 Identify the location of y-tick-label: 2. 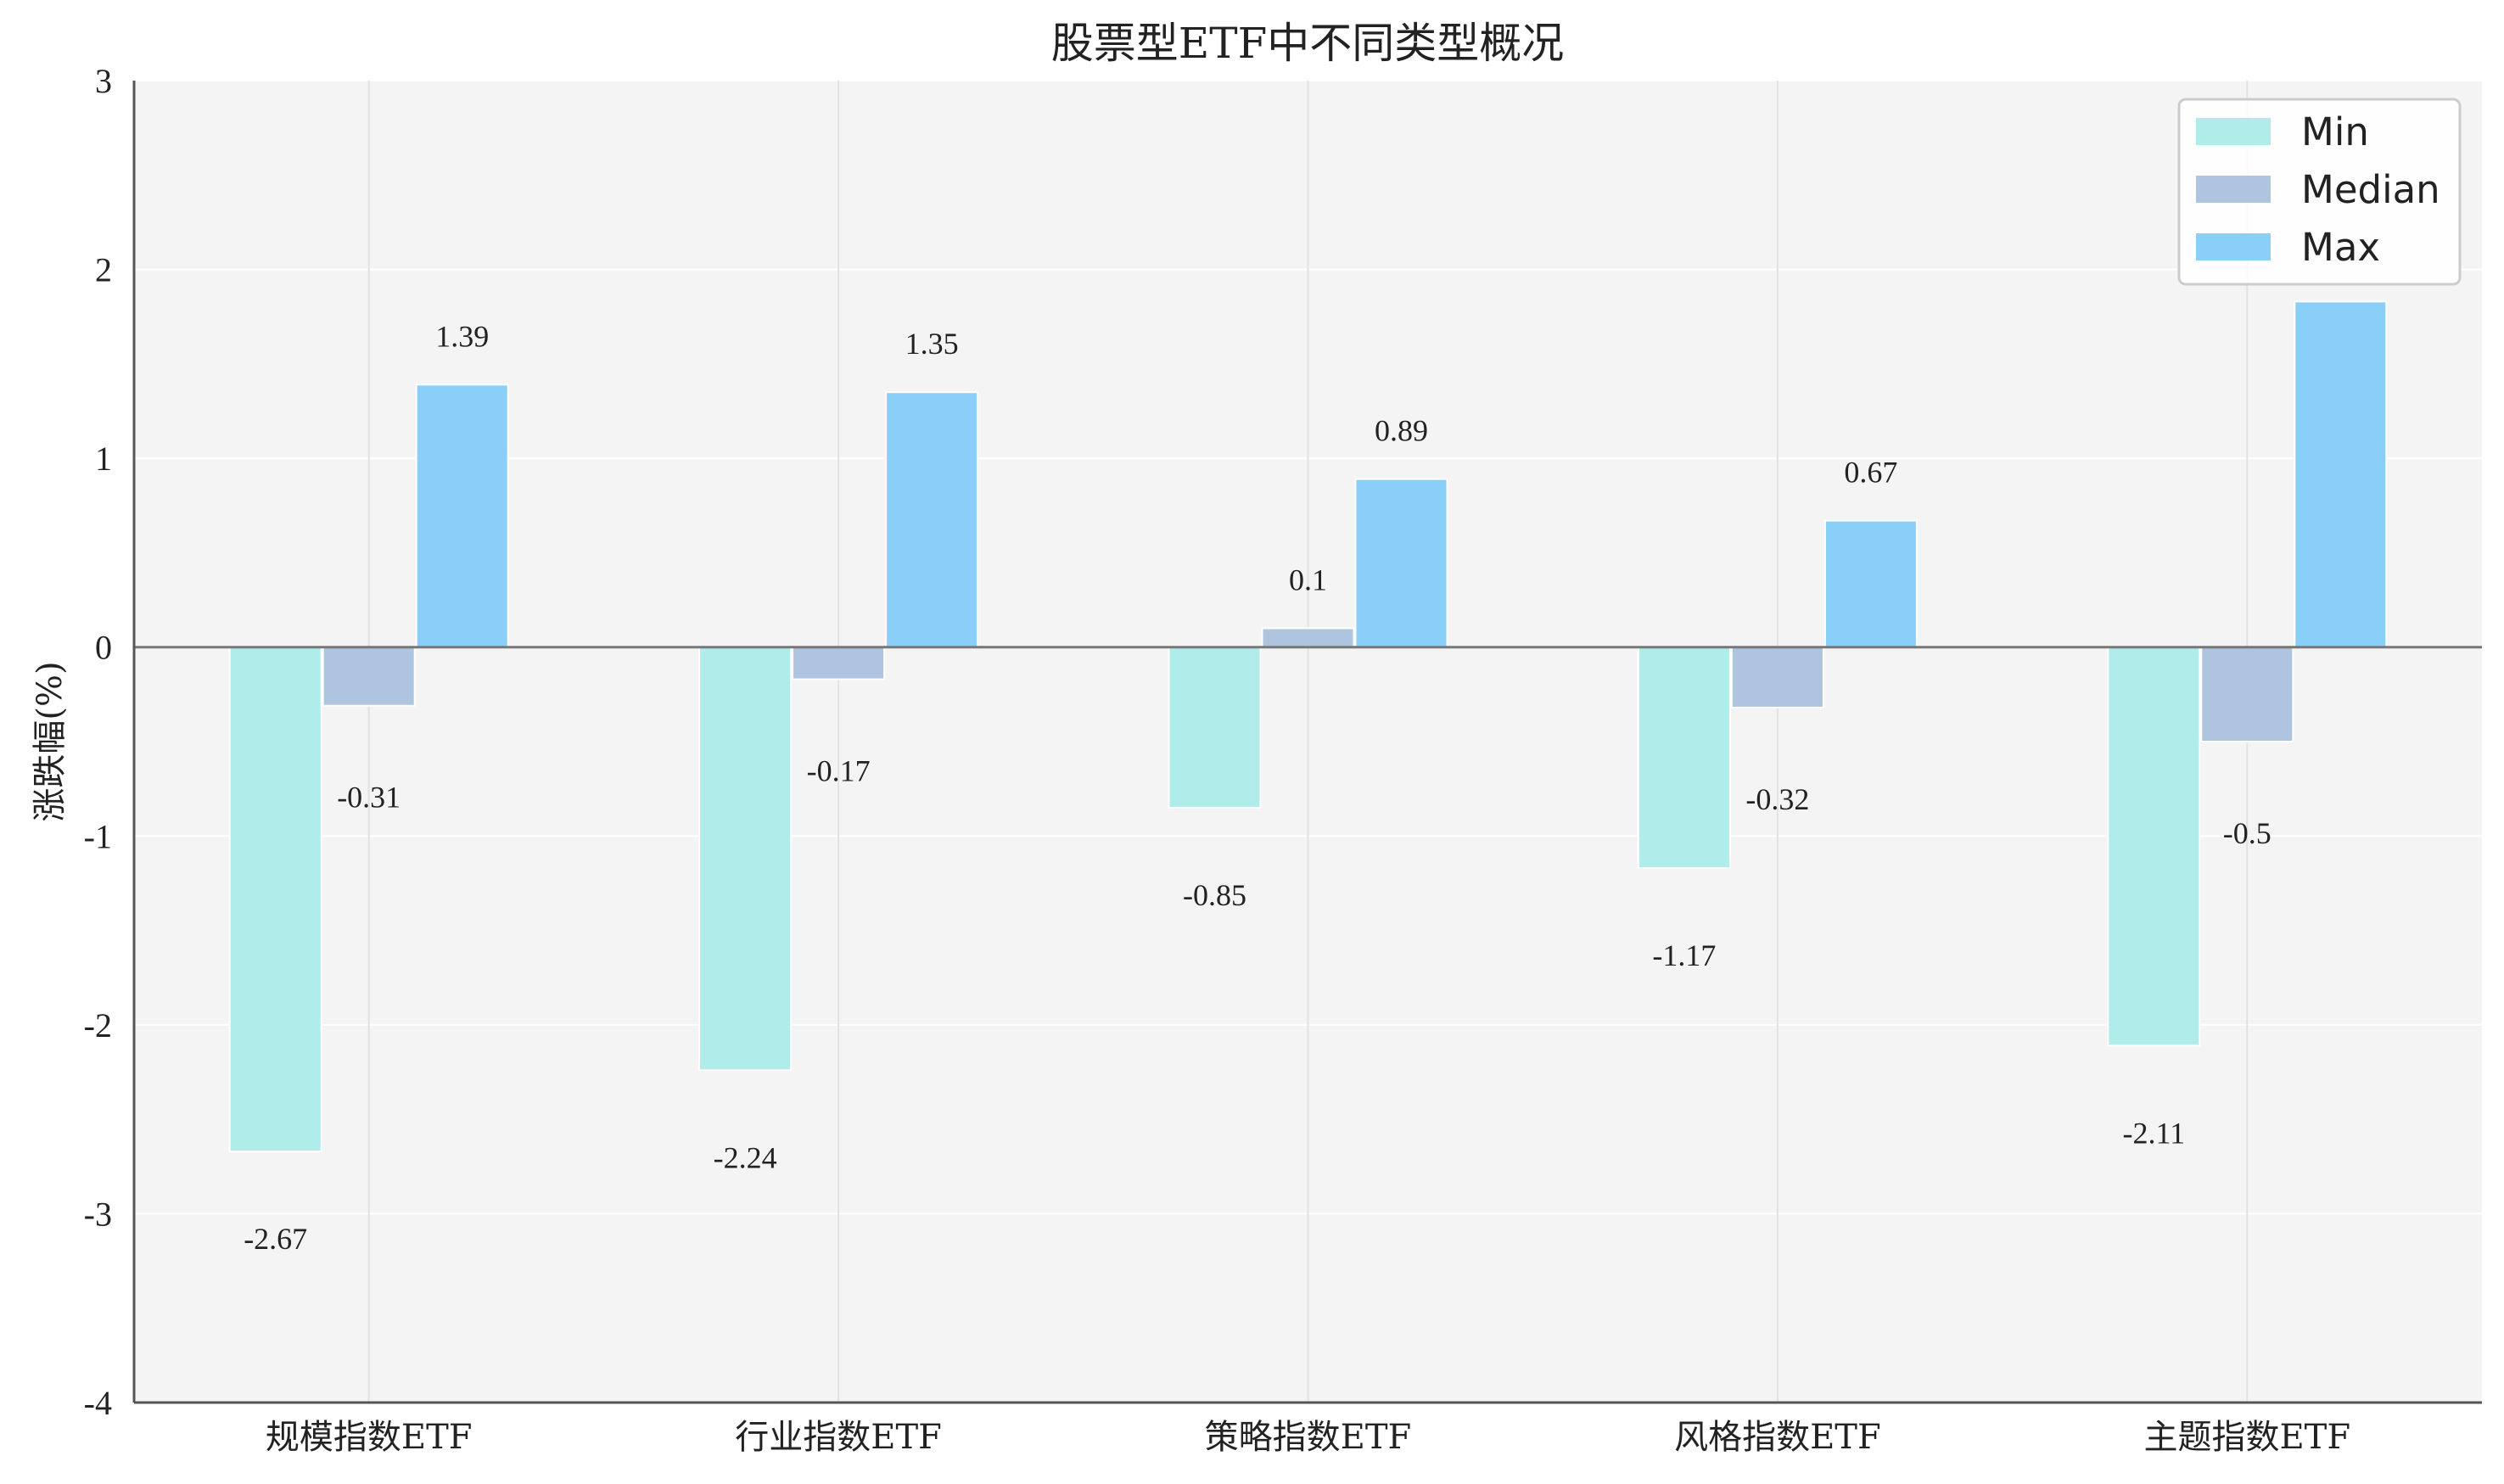
(103, 270).